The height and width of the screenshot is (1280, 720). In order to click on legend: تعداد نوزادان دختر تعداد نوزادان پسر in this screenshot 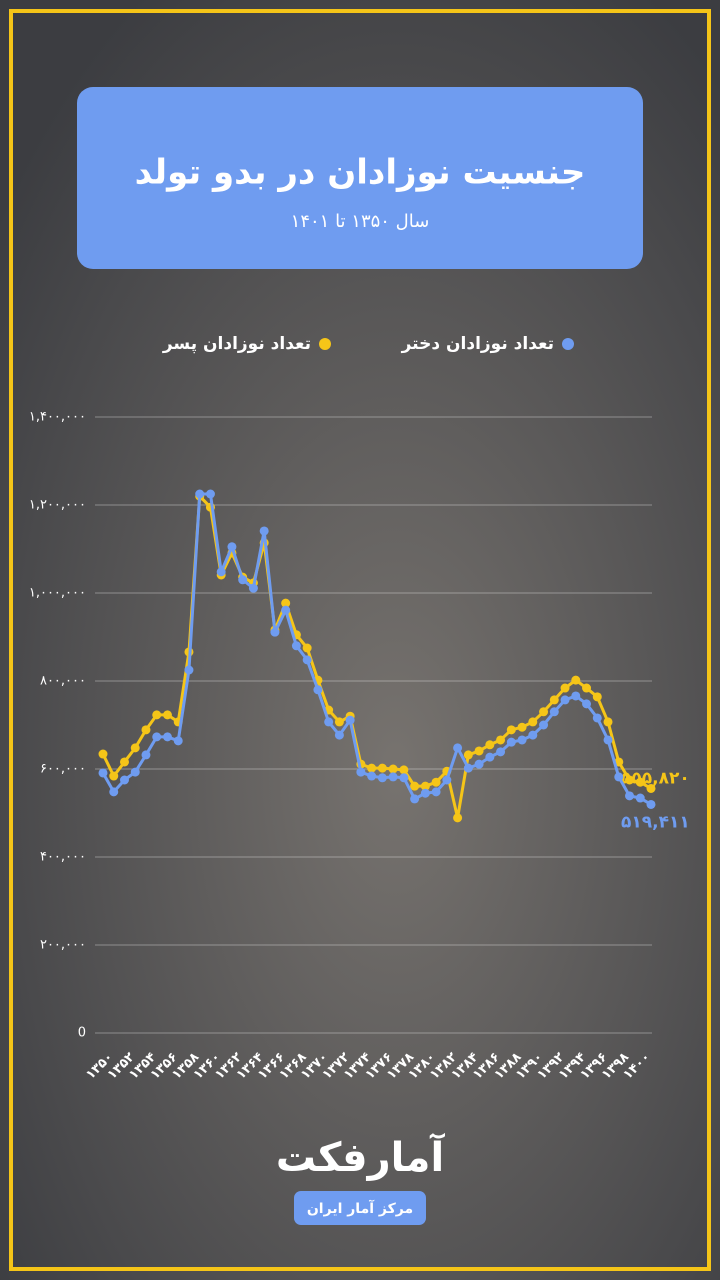, I will do `click(368, 344)`.